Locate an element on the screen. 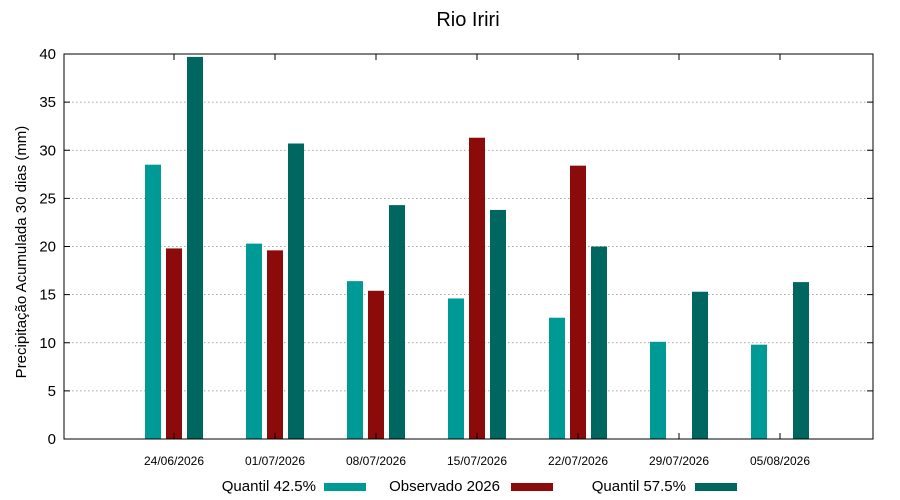 The image size is (900, 500). x-tick-label: 05/08/2026 is located at coordinates (780, 461).